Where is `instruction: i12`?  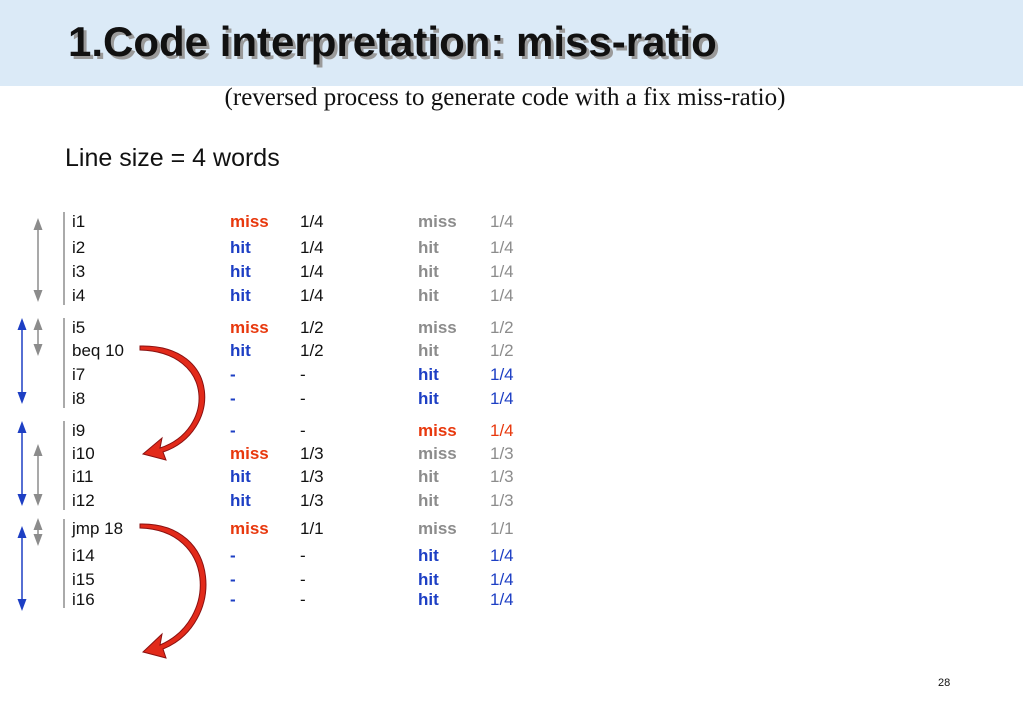
instruction: i12 is located at coordinates (83, 500).